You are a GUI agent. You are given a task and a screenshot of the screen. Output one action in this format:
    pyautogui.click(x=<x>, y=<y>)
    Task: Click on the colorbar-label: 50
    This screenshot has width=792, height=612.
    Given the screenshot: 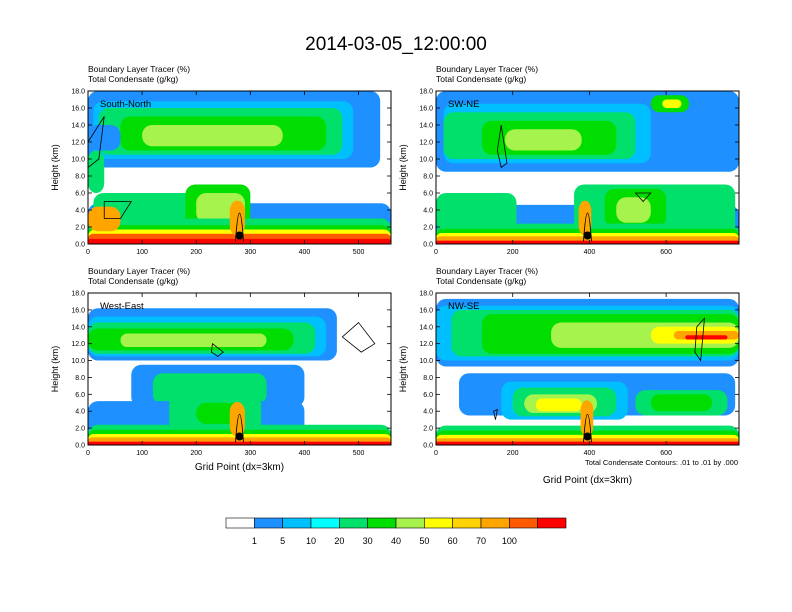 What is the action you would take?
    pyautogui.click(x=424, y=541)
    